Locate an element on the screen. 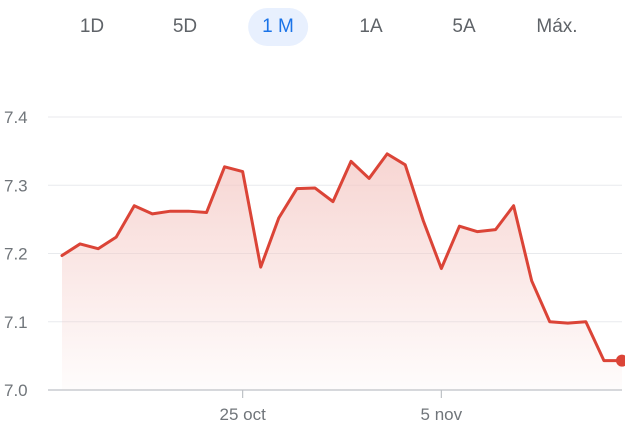 This screenshot has height=425, width=625. range-tab-5a: 5A is located at coordinates (464, 26).